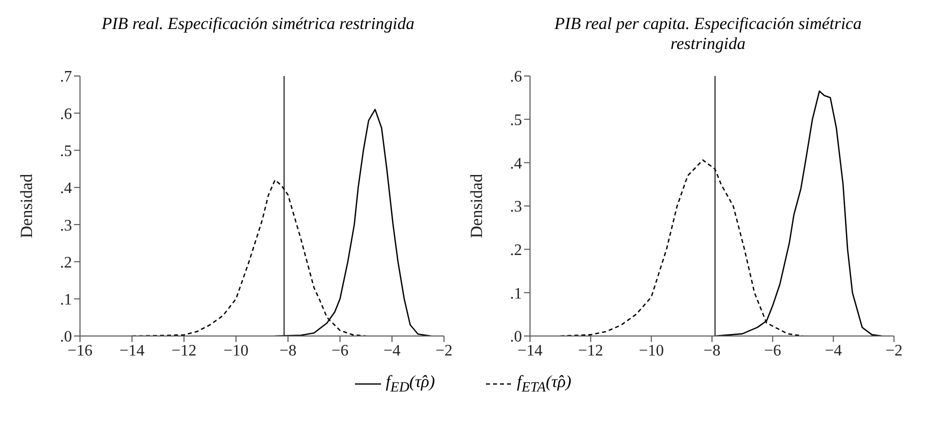 Image resolution: width=925 pixels, height=435 pixels. What do you see at coordinates (66, 77) in the screenshot?
I see `y-tick-label: .7` at bounding box center [66, 77].